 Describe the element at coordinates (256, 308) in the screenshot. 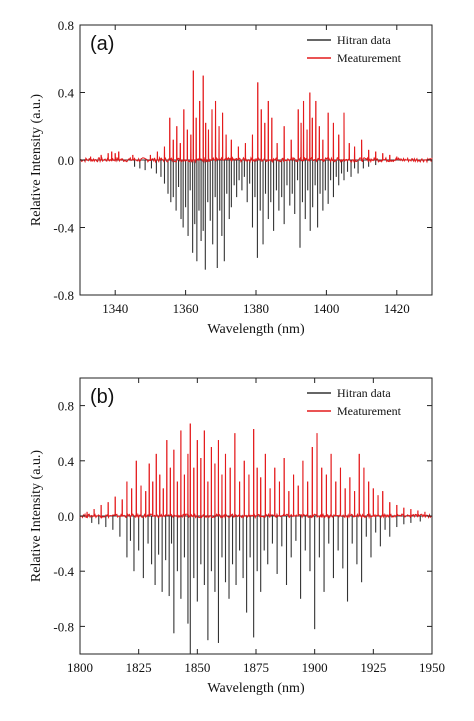

I see `x-tick-label: 1380` at that location.